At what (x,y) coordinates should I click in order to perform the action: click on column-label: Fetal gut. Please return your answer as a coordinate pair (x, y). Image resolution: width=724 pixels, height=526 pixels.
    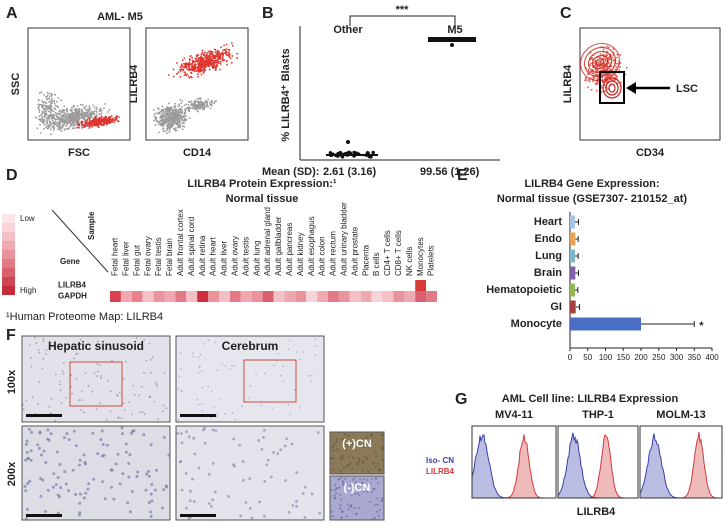
    Looking at the image, I should click on (136, 260).